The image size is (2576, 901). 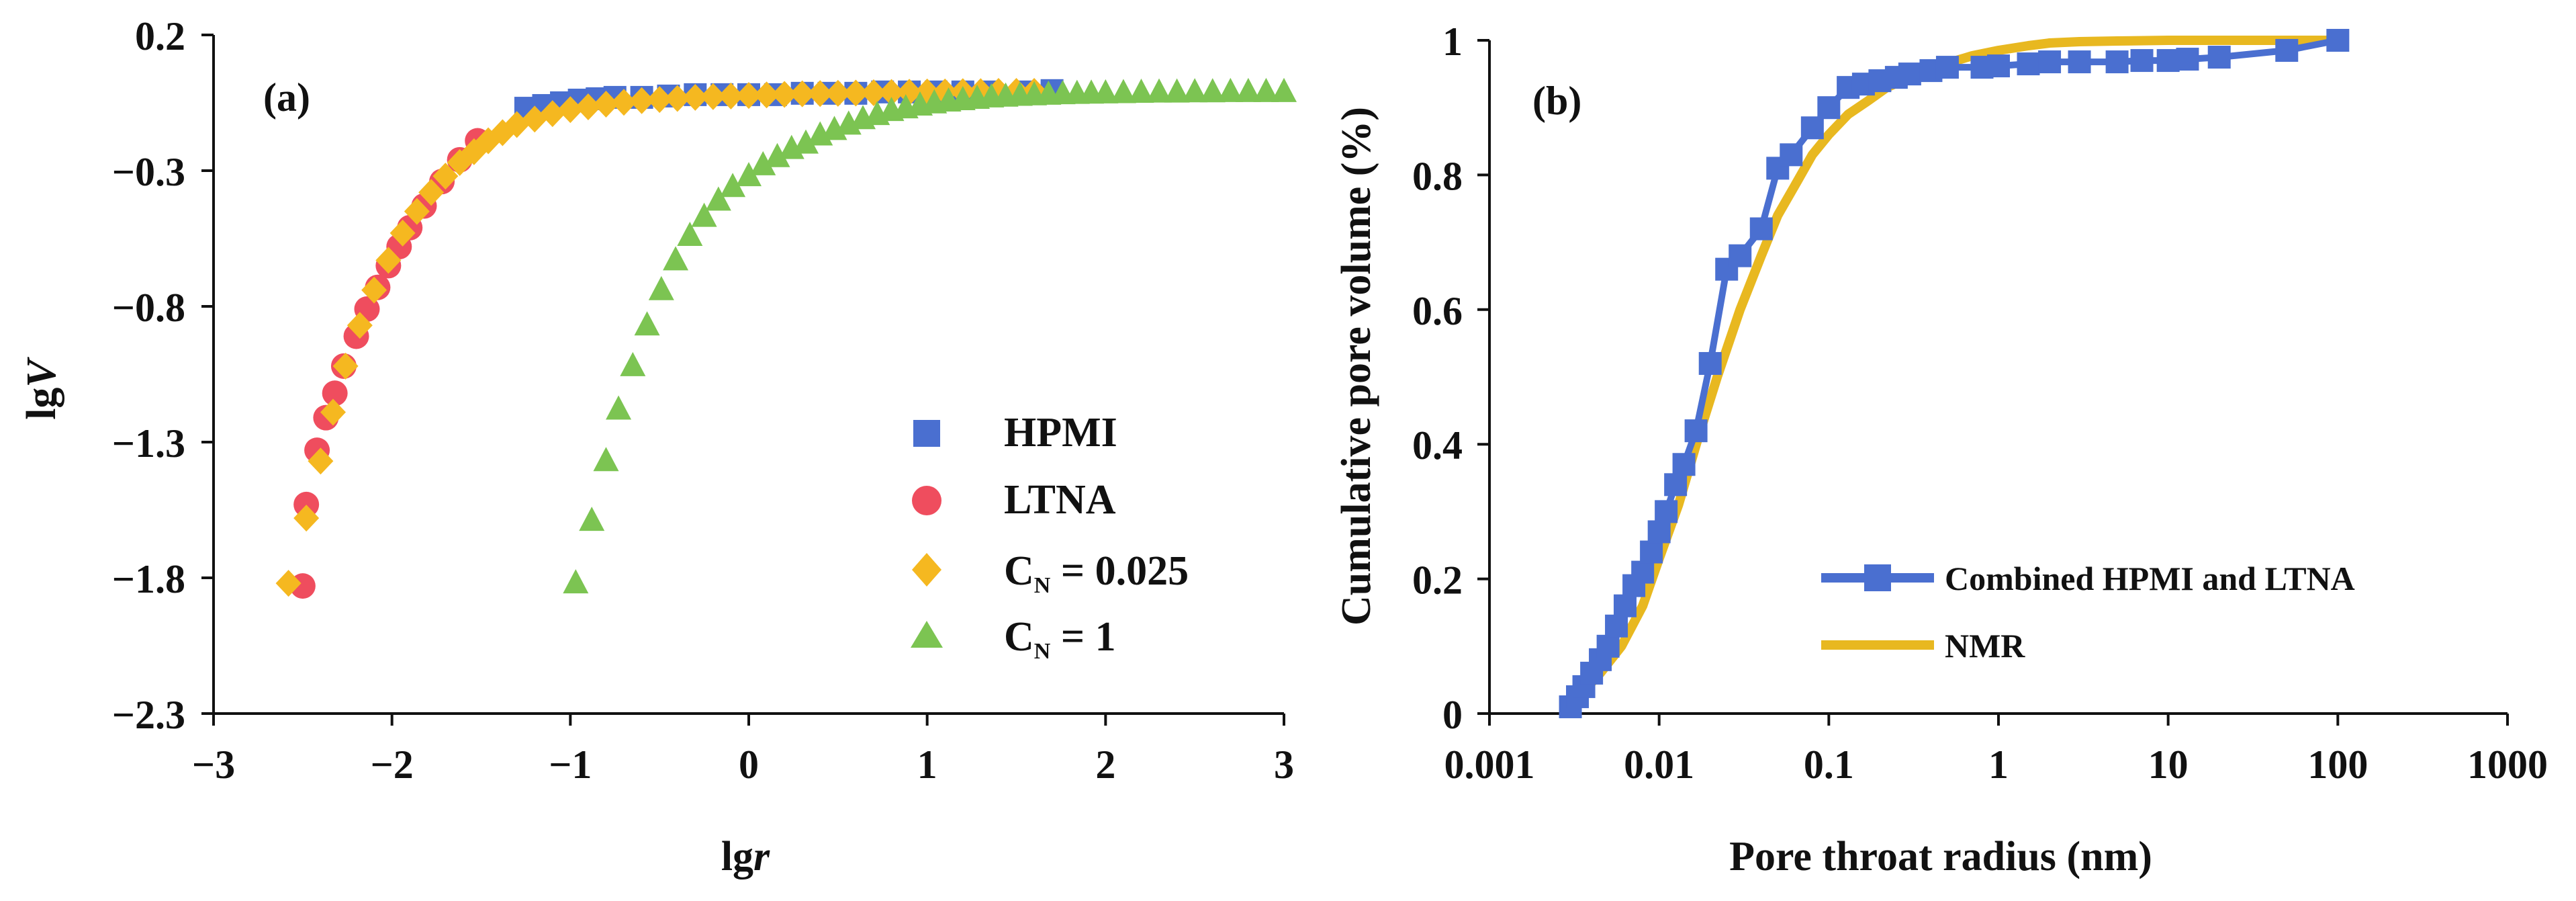 What do you see at coordinates (2337, 765) in the screenshot?
I see `panel-b-x-tick-label: 100` at bounding box center [2337, 765].